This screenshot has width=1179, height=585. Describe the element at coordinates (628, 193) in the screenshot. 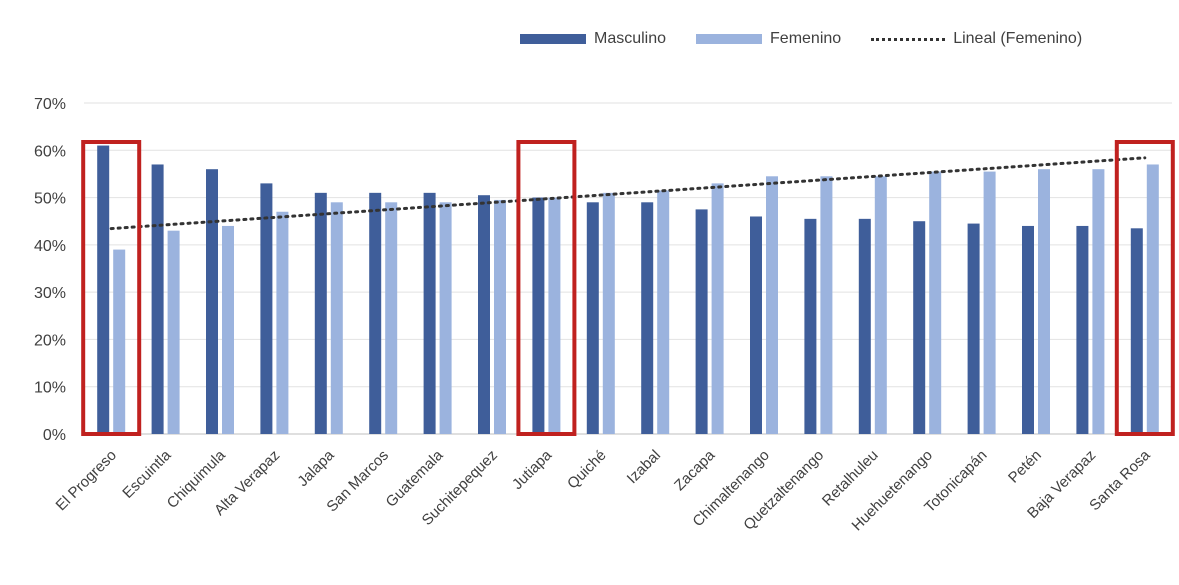

I see `trendline` at that location.